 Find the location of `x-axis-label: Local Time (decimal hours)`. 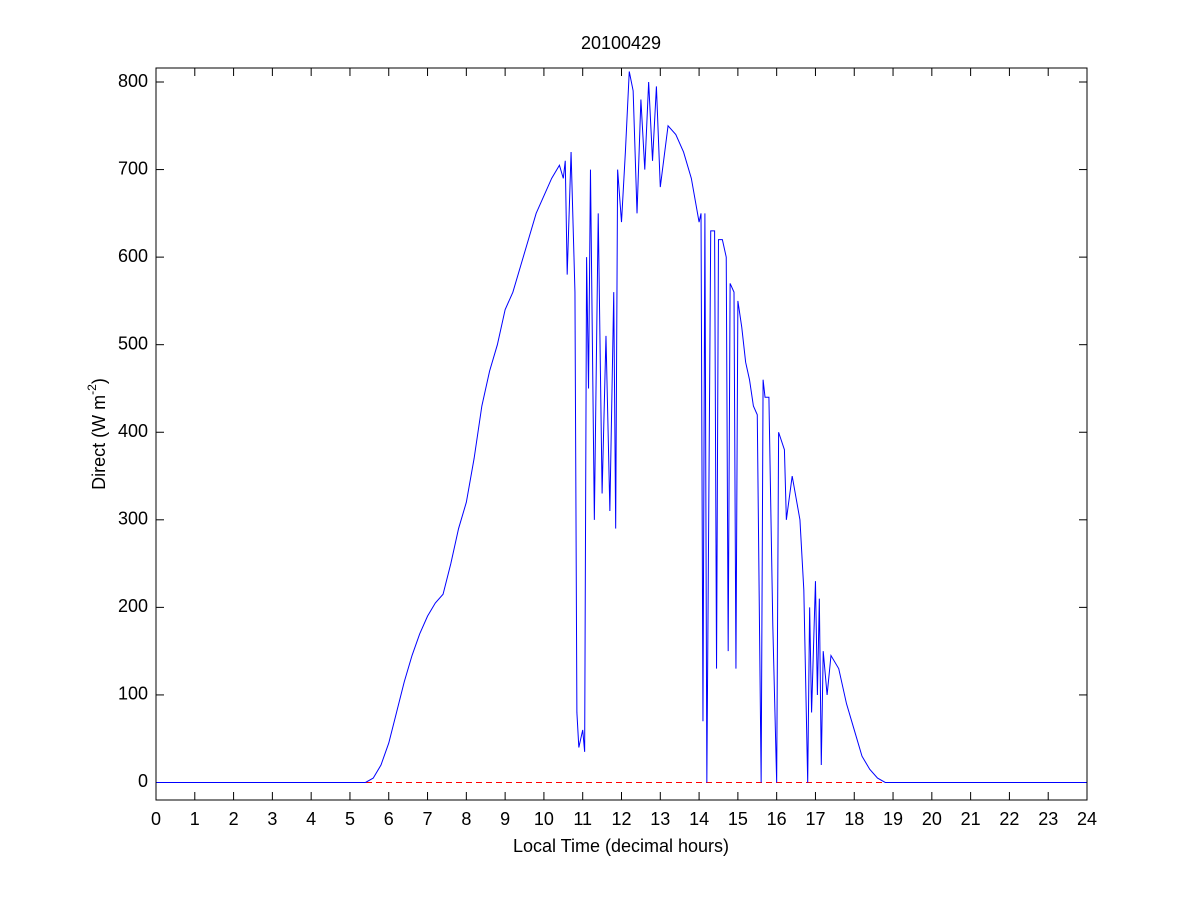

x-axis-label: Local Time (decimal hours) is located at coordinates (621, 846).